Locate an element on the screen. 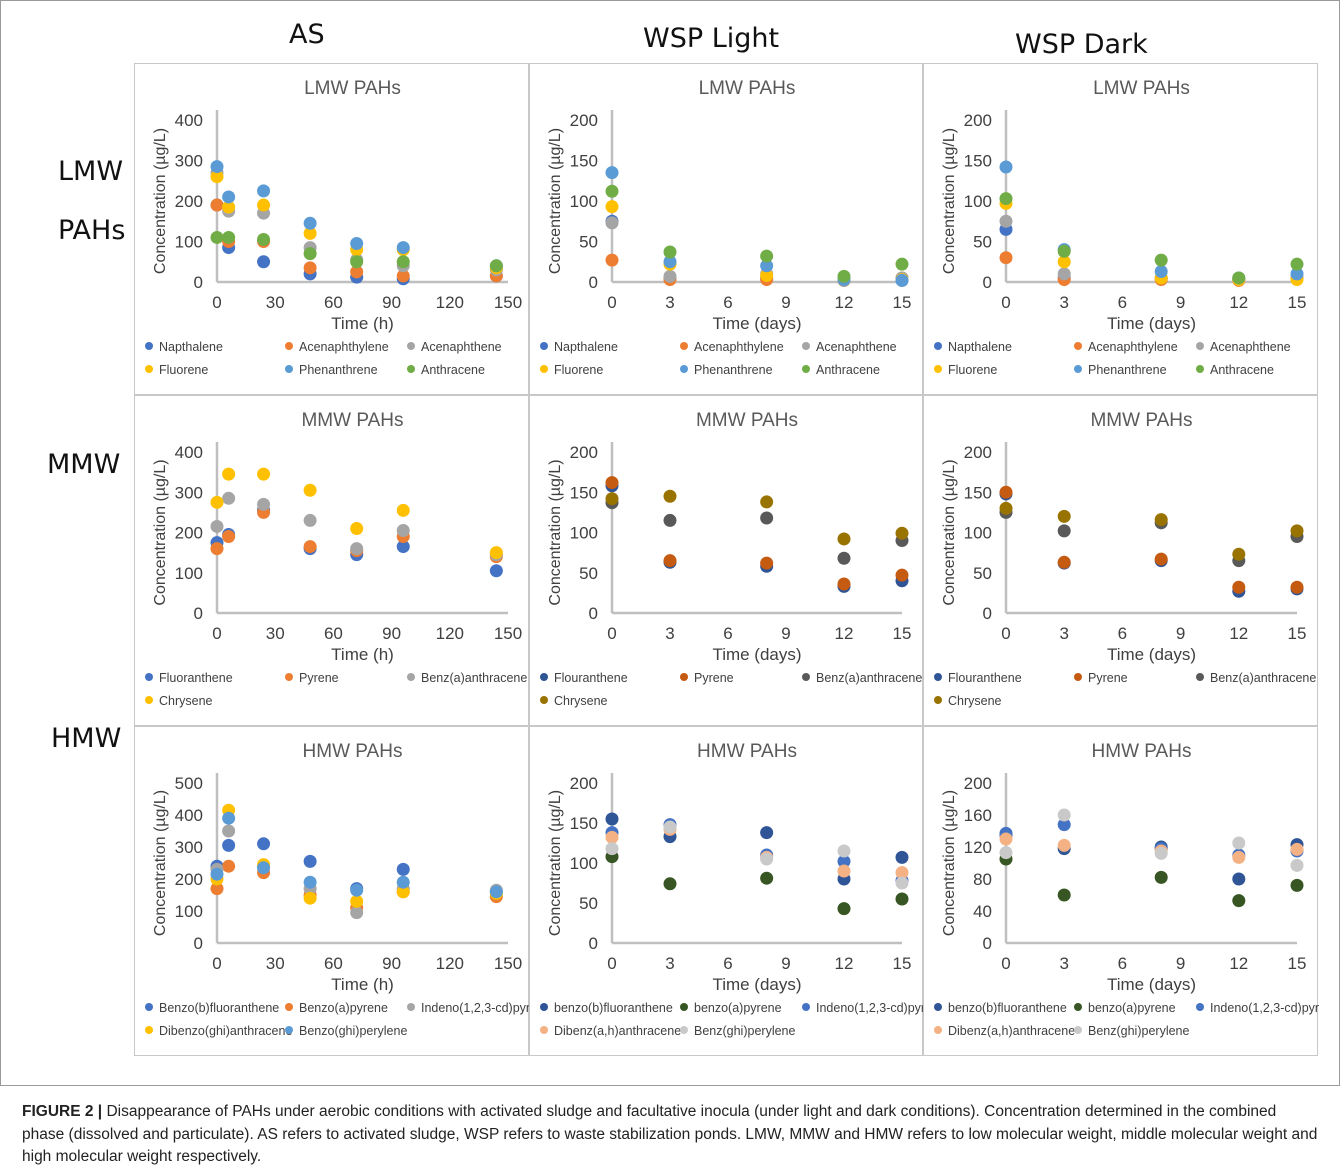 The width and height of the screenshot is (1342, 1169). legend-label: Benz(a)anthracene is located at coordinates (869, 678).